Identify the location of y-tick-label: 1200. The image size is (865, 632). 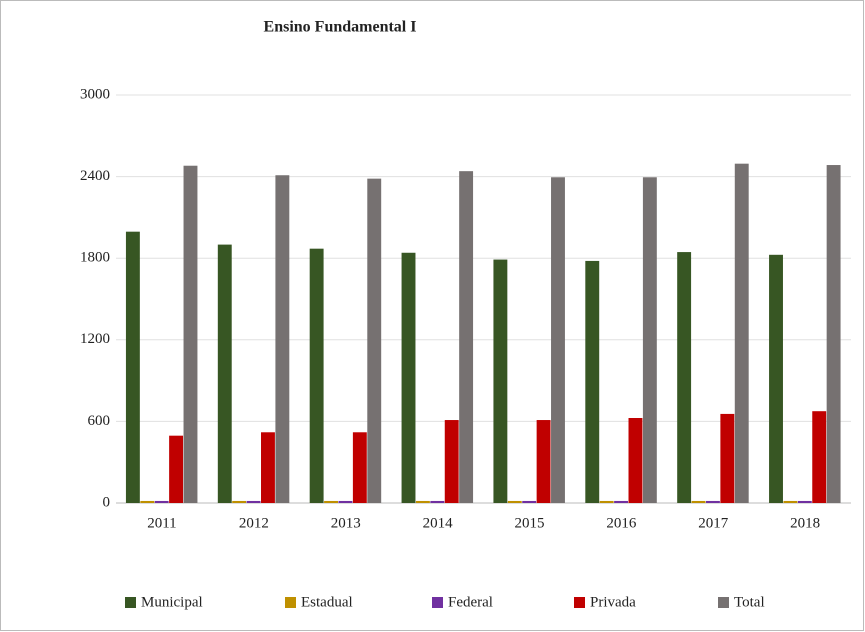
(95, 339).